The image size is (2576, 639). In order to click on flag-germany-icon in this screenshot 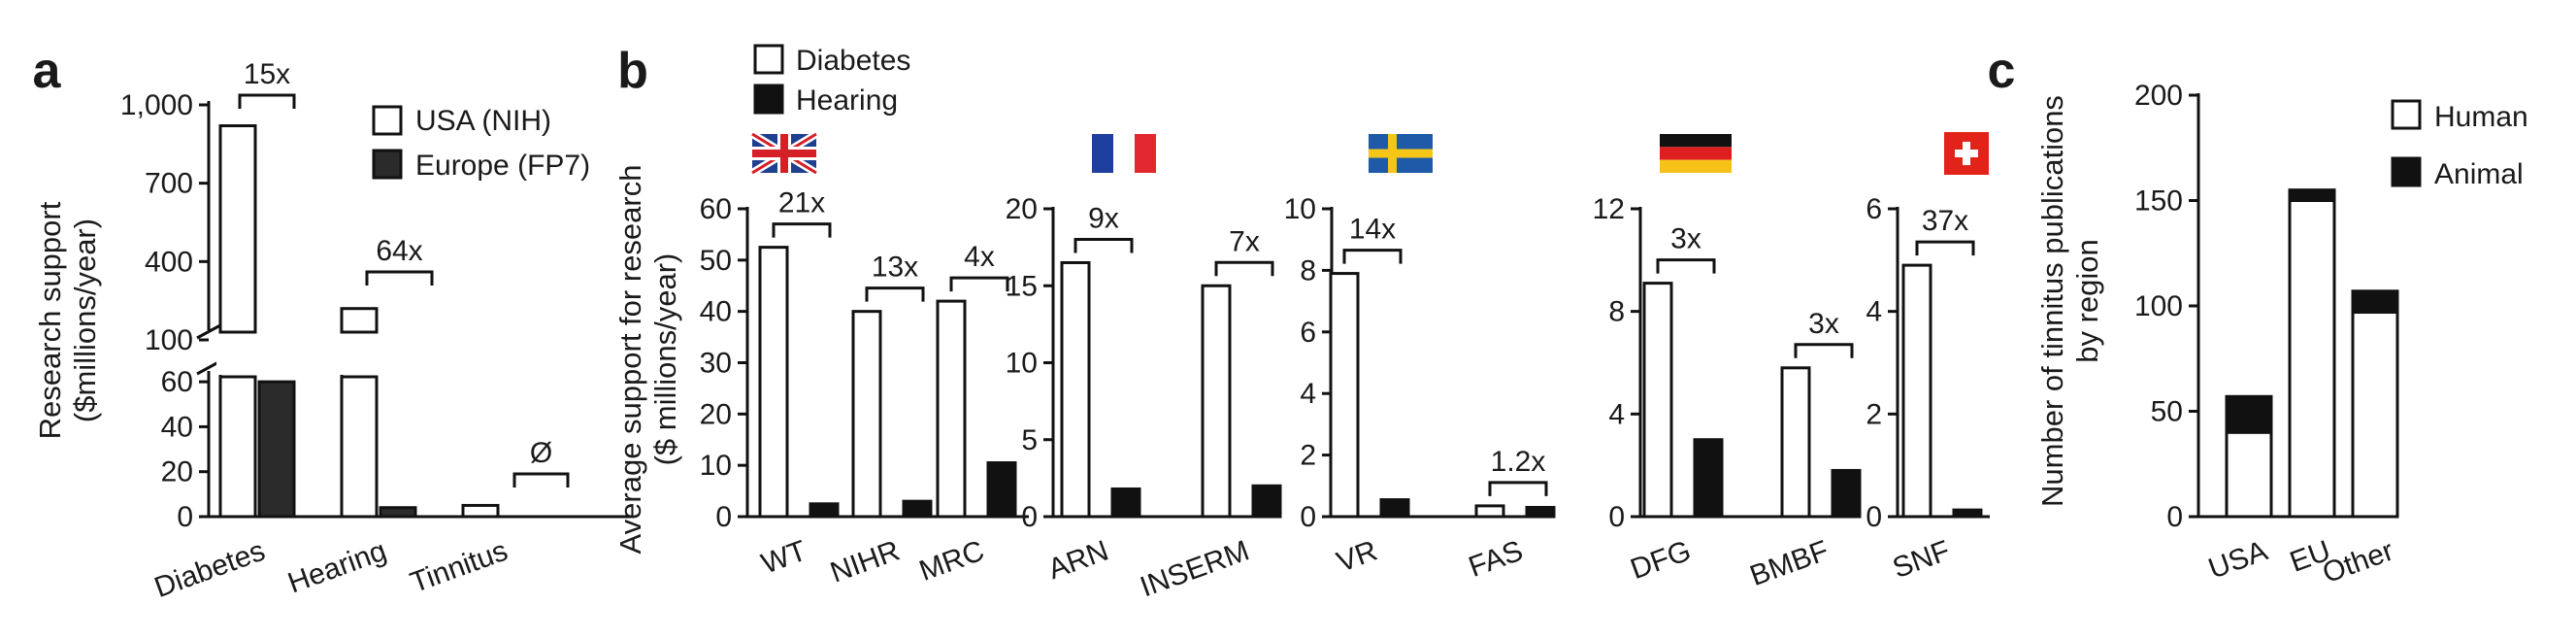, I will do `click(1696, 153)`.